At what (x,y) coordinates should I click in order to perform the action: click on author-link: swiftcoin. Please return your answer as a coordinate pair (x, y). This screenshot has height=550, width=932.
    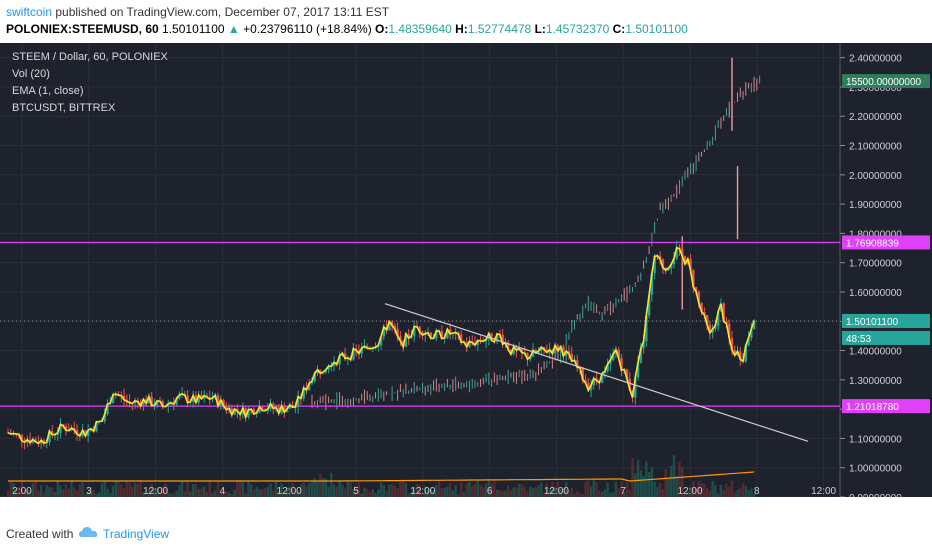
    Looking at the image, I should click on (29, 12).